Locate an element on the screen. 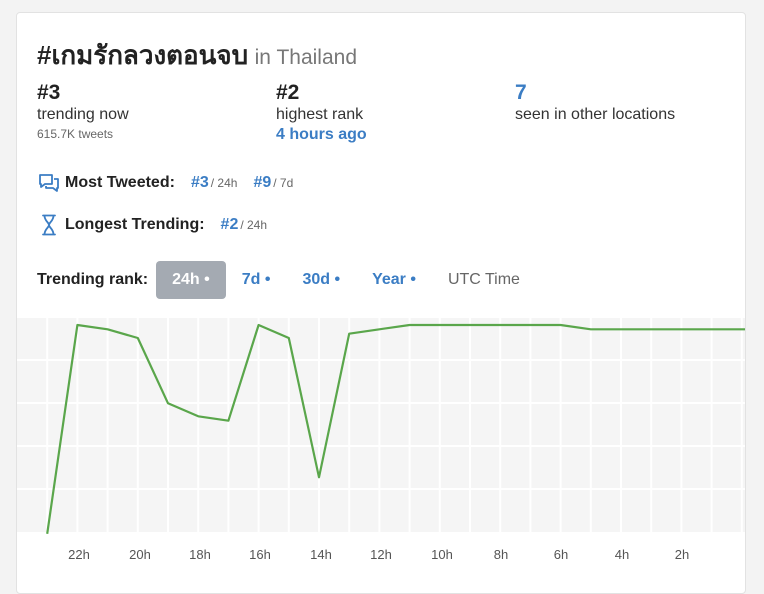 Image resolution: width=764 pixels, height=594 pixels. x-tick-label: 10h is located at coordinates (442, 554).